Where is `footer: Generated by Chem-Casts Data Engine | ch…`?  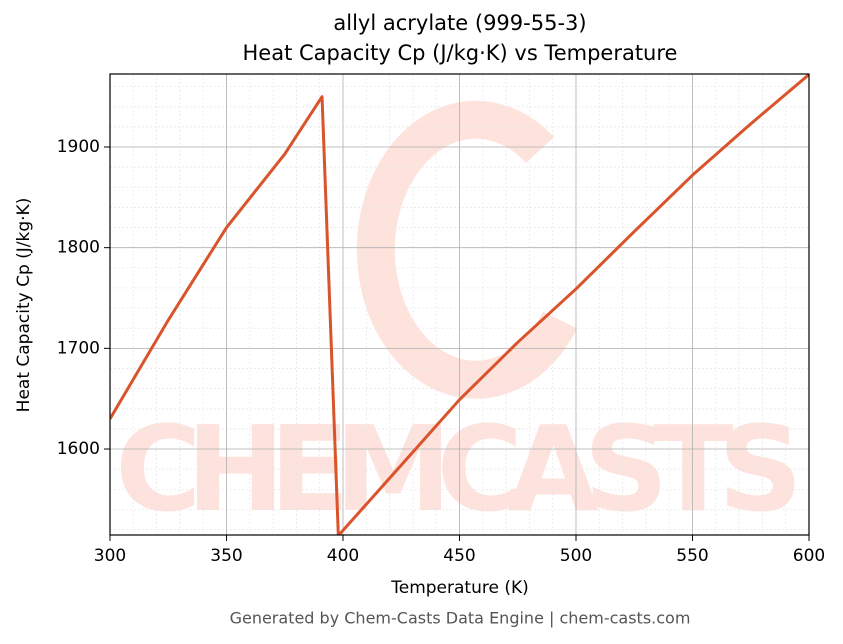
footer: Generated by Chem-Casts Data Engine | ch… is located at coordinates (460, 618).